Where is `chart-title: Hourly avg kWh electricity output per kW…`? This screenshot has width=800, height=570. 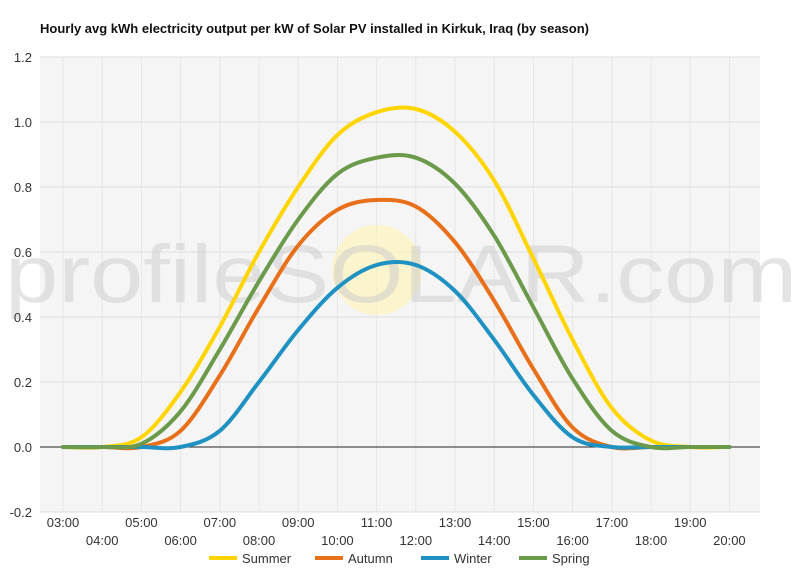
chart-title: Hourly avg kWh electricity output per kW… is located at coordinates (314, 28).